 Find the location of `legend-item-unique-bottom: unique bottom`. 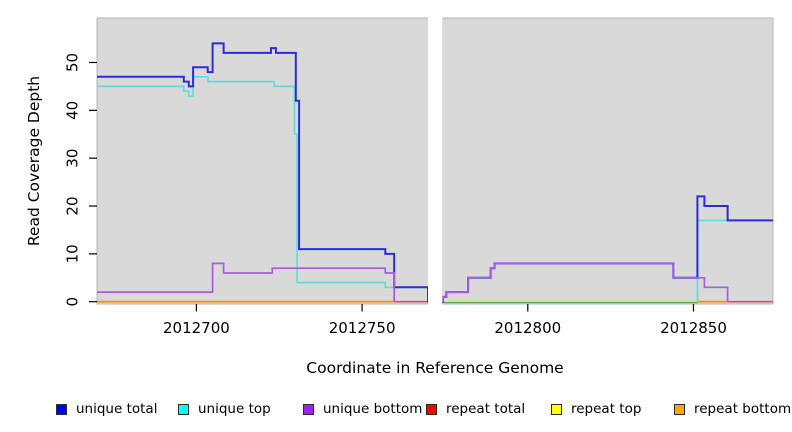

legend-item-unique-bottom: unique bottom is located at coordinates (362, 409).